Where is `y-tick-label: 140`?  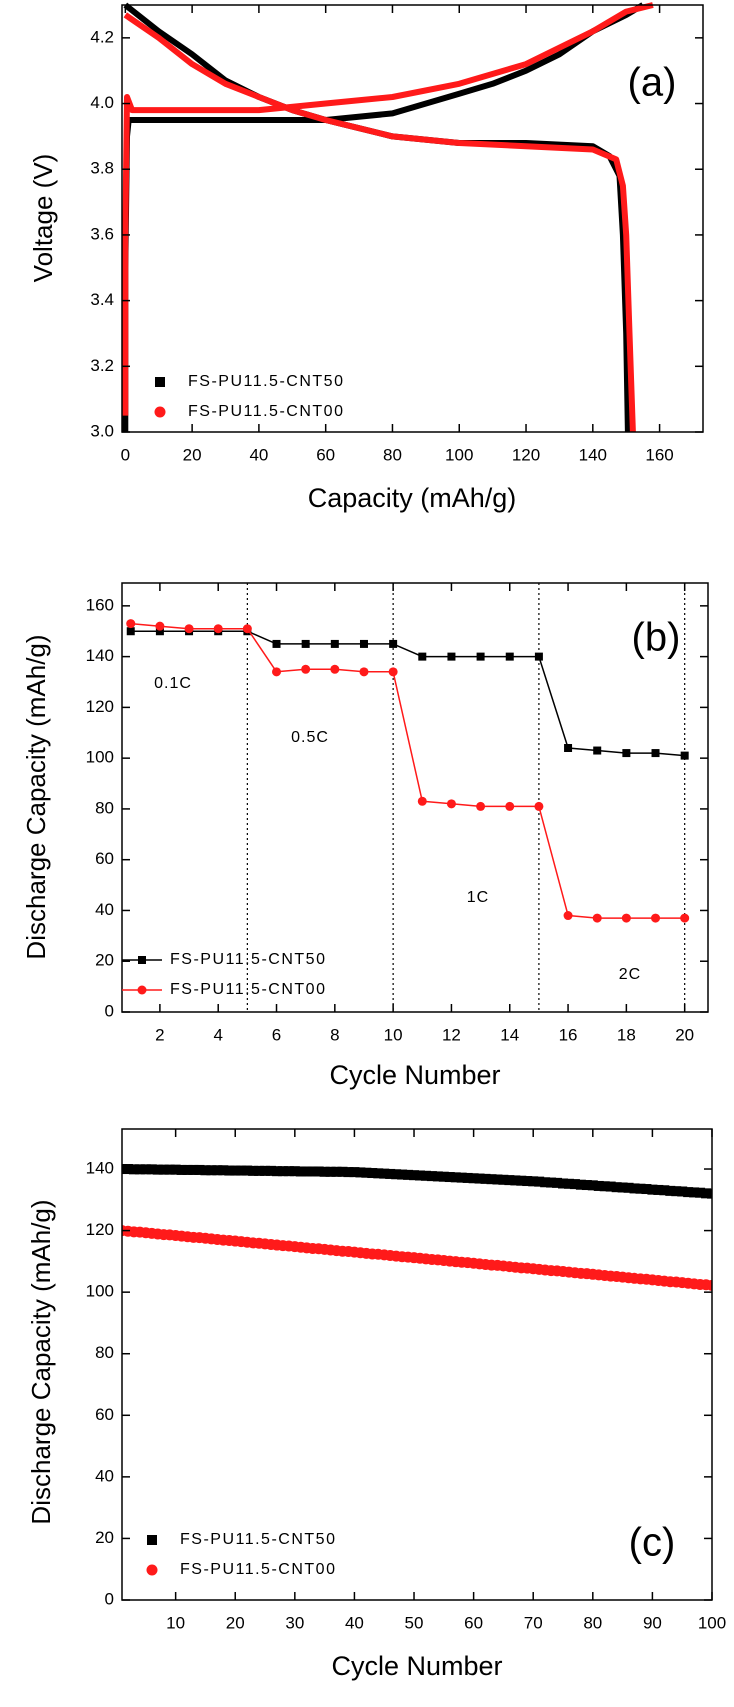 y-tick-label: 140 is located at coordinates (100, 1168).